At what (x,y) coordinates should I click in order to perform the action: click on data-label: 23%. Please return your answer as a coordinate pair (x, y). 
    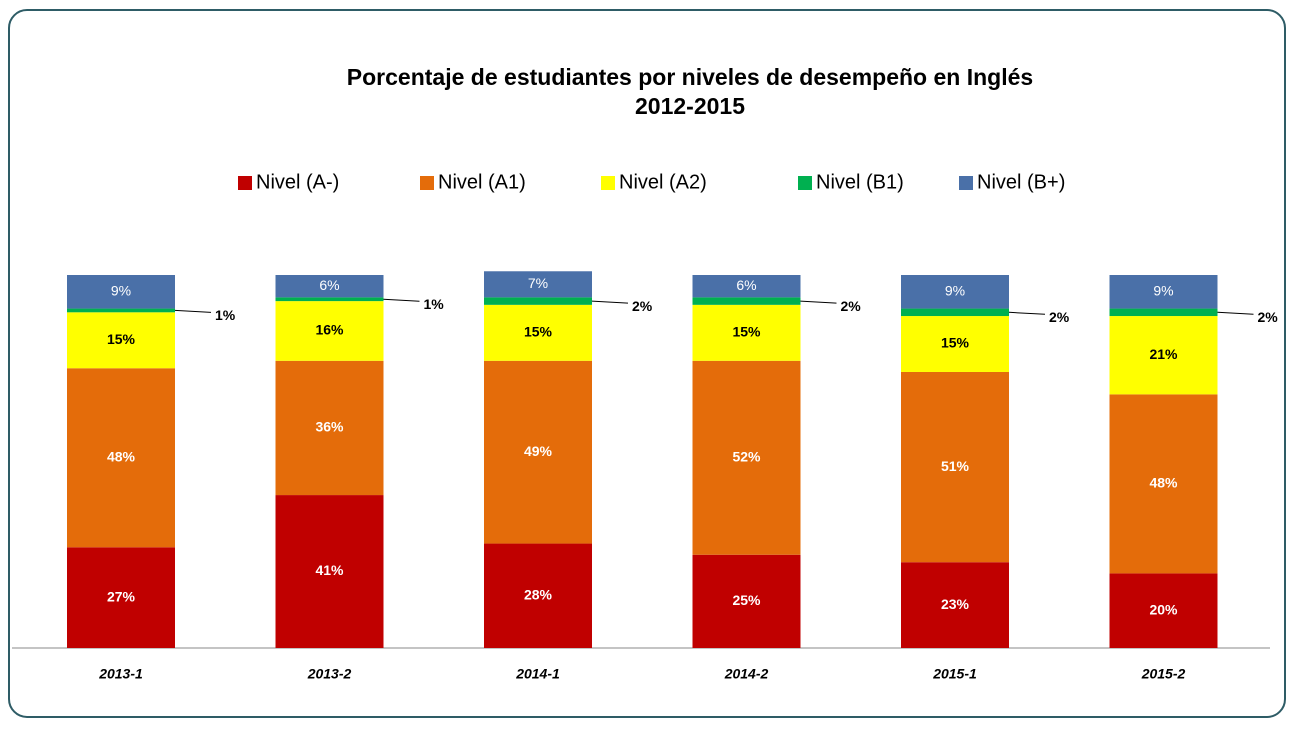
    Looking at the image, I should click on (955, 604).